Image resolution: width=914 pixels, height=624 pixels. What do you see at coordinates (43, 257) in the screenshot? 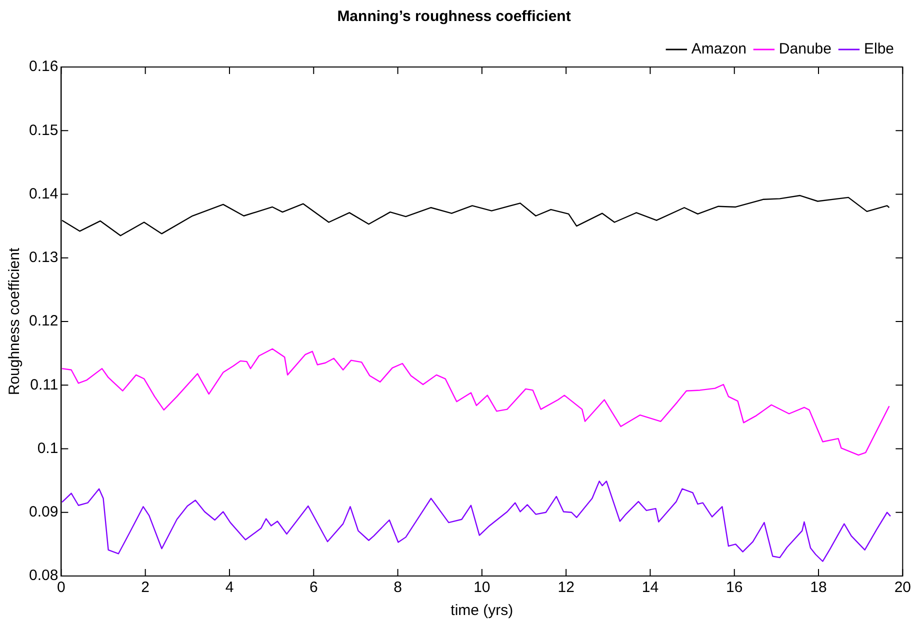
I see `y-tick-label: 0.13` at bounding box center [43, 257].